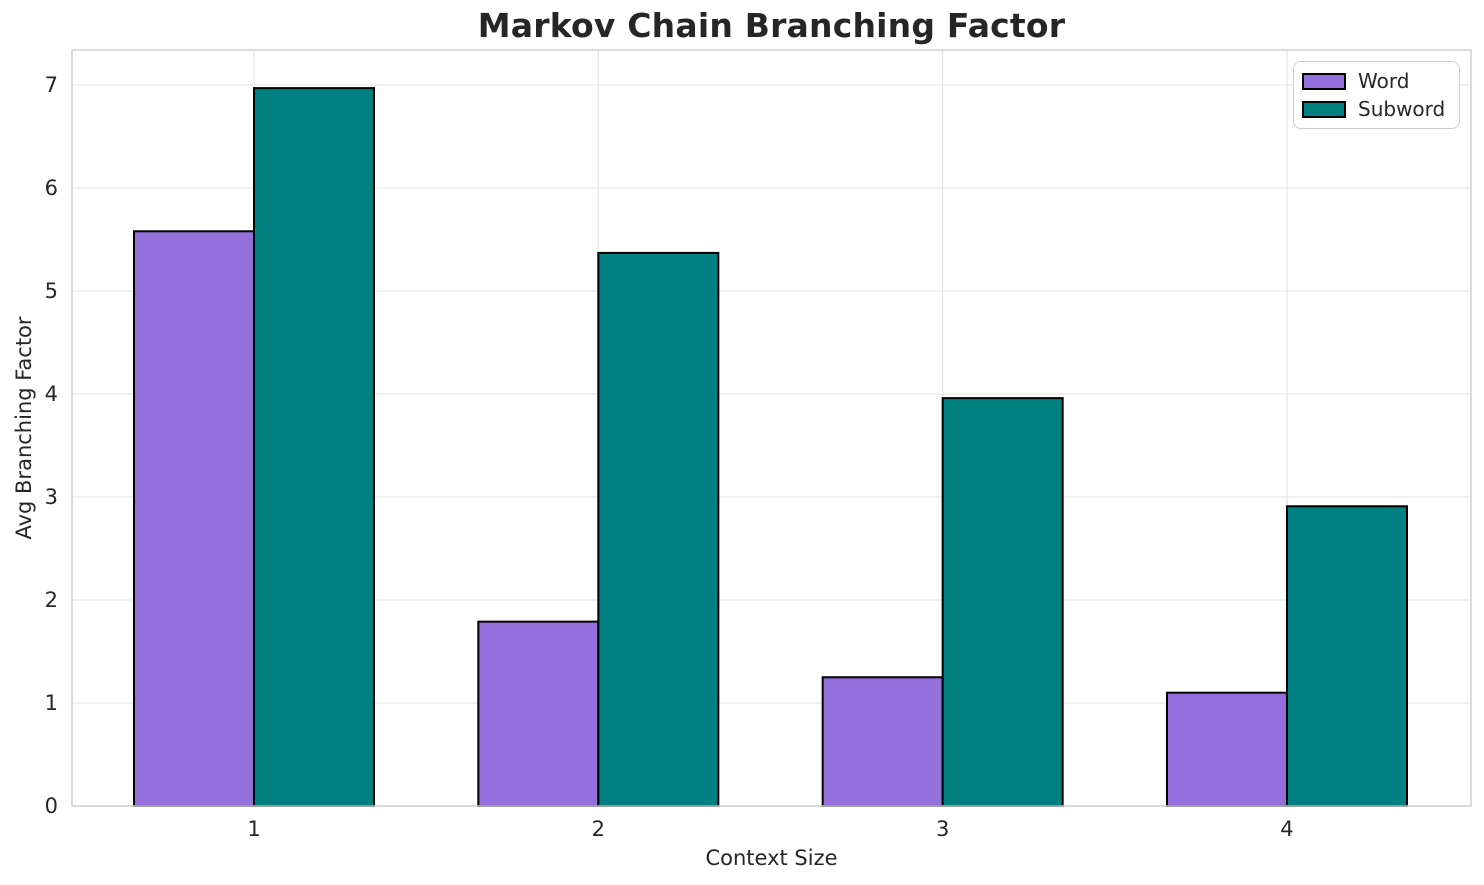 This screenshot has height=885, width=1484. Describe the element at coordinates (942, 829) in the screenshot. I see `x-tick-label: 3` at that location.